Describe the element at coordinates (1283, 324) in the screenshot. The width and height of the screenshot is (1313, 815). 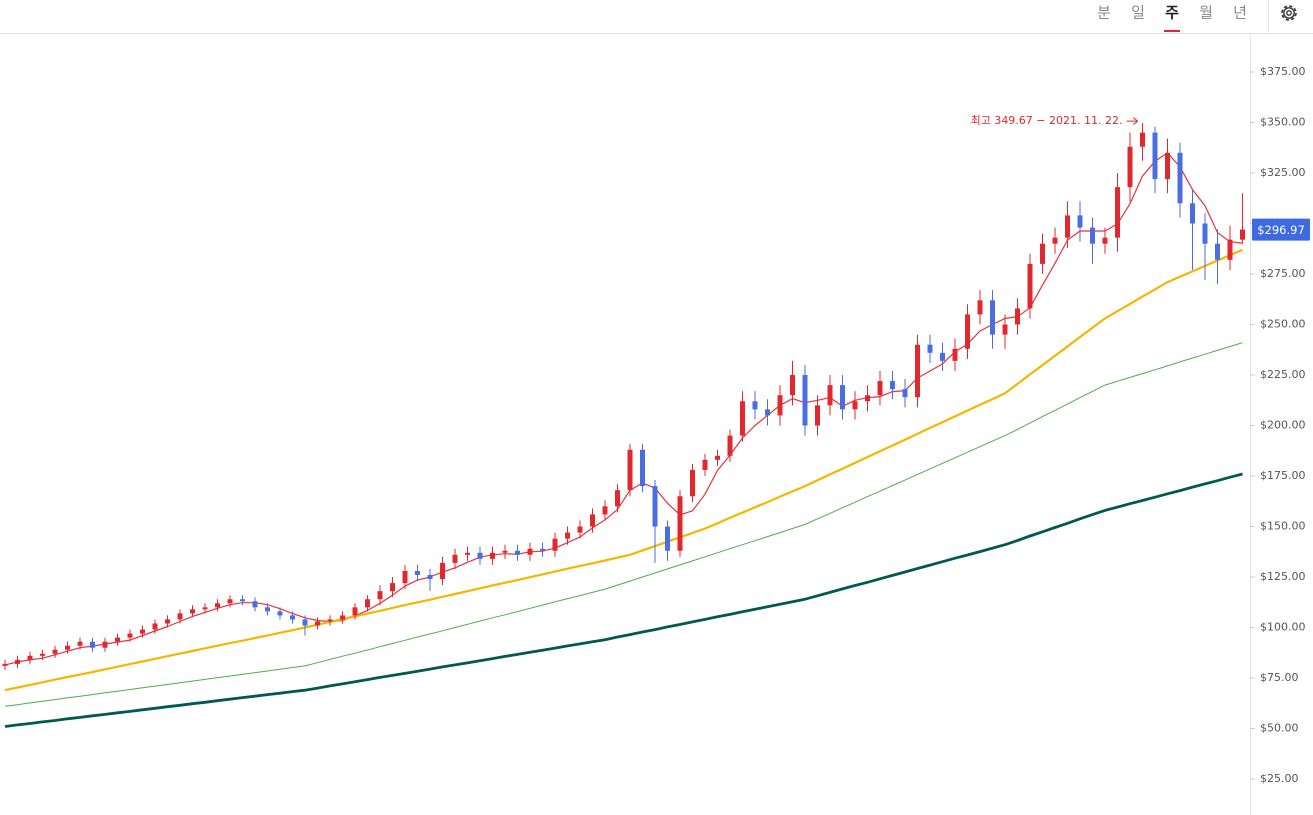
I see `y-tick-label: $250.00` at that location.